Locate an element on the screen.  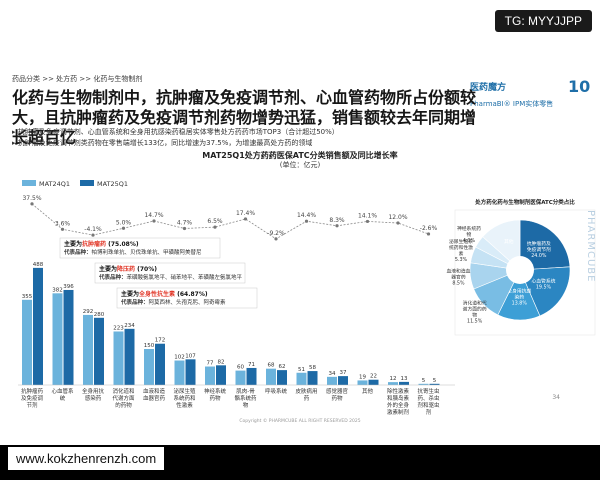
category-label: 和胰岛素 is located at coordinates (398, 398).